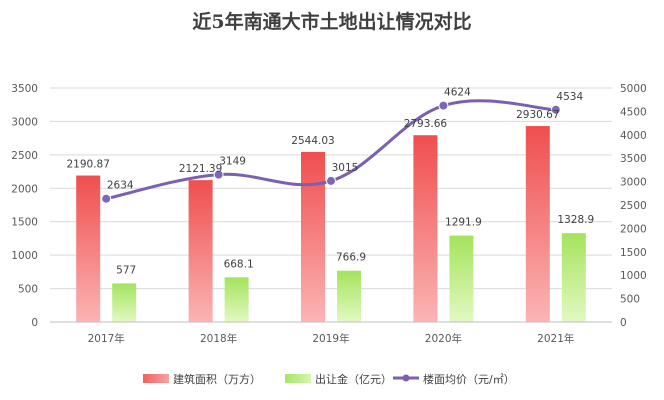 This screenshot has width=664, height=400. Describe the element at coordinates (218, 338) in the screenshot. I see `x-tick-label: 2018年` at that location.